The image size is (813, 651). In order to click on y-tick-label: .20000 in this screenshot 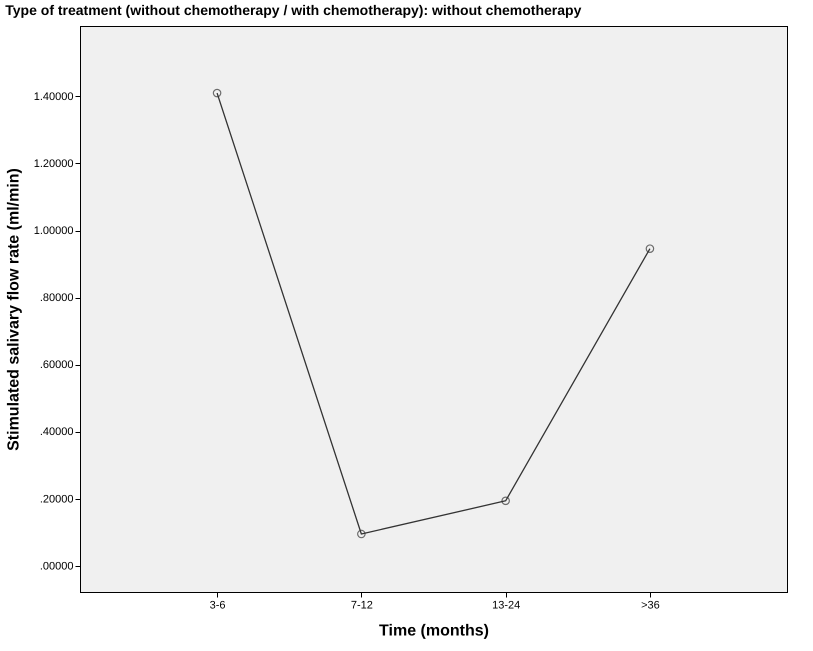, I will do `click(57, 499)`.